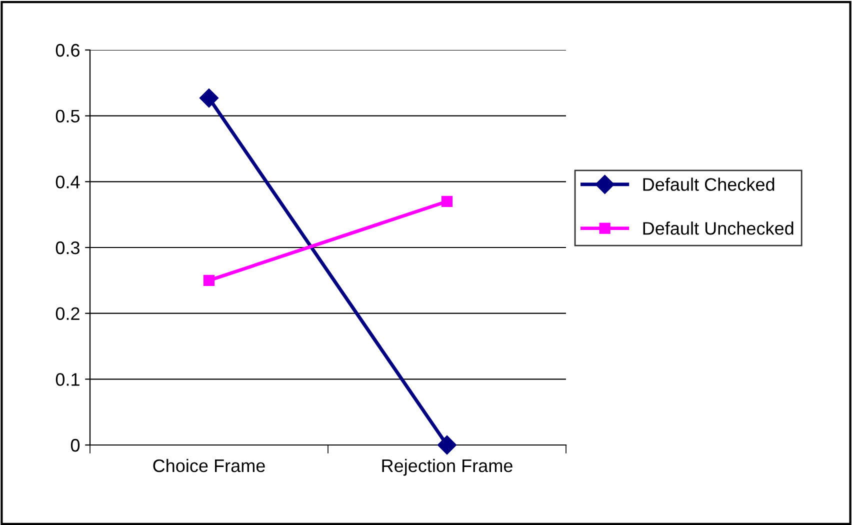 This screenshot has width=852, height=525. What do you see at coordinates (68, 182) in the screenshot?
I see `y-tick-label: 0.4` at bounding box center [68, 182].